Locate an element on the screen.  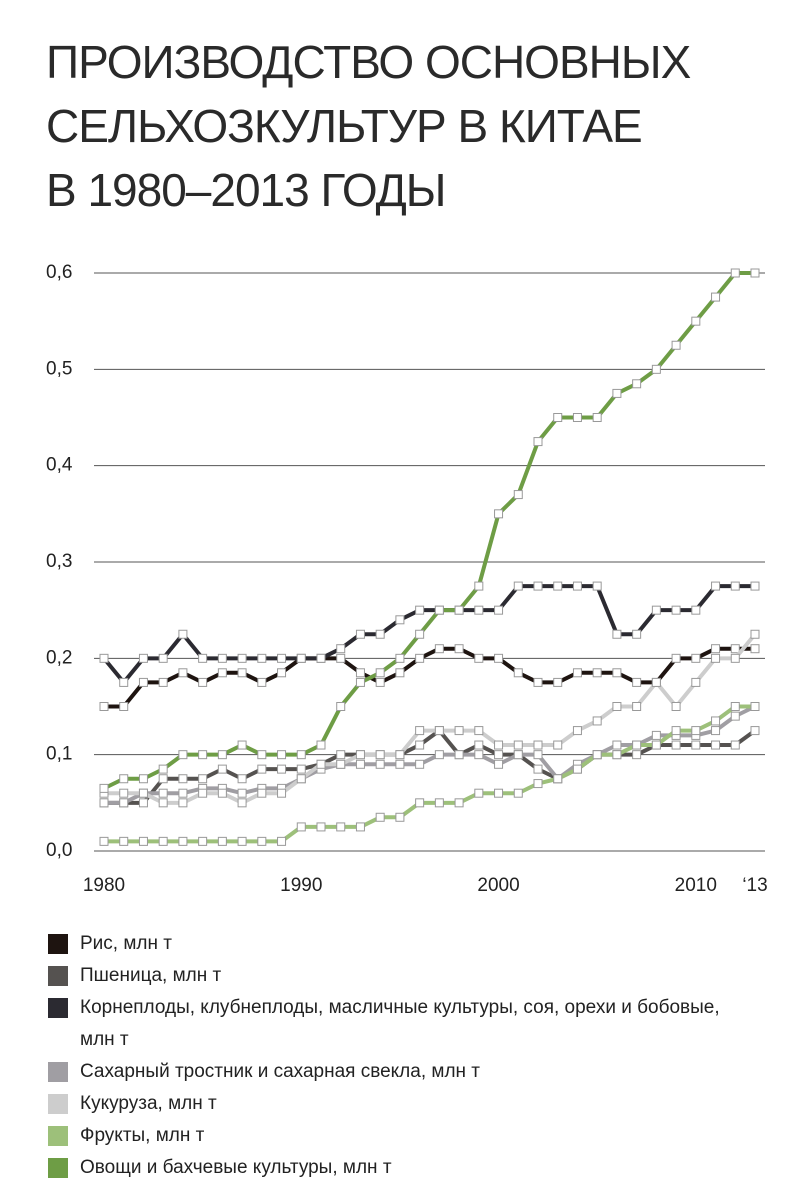
legend-swatch is located at coordinates (58, 1168).